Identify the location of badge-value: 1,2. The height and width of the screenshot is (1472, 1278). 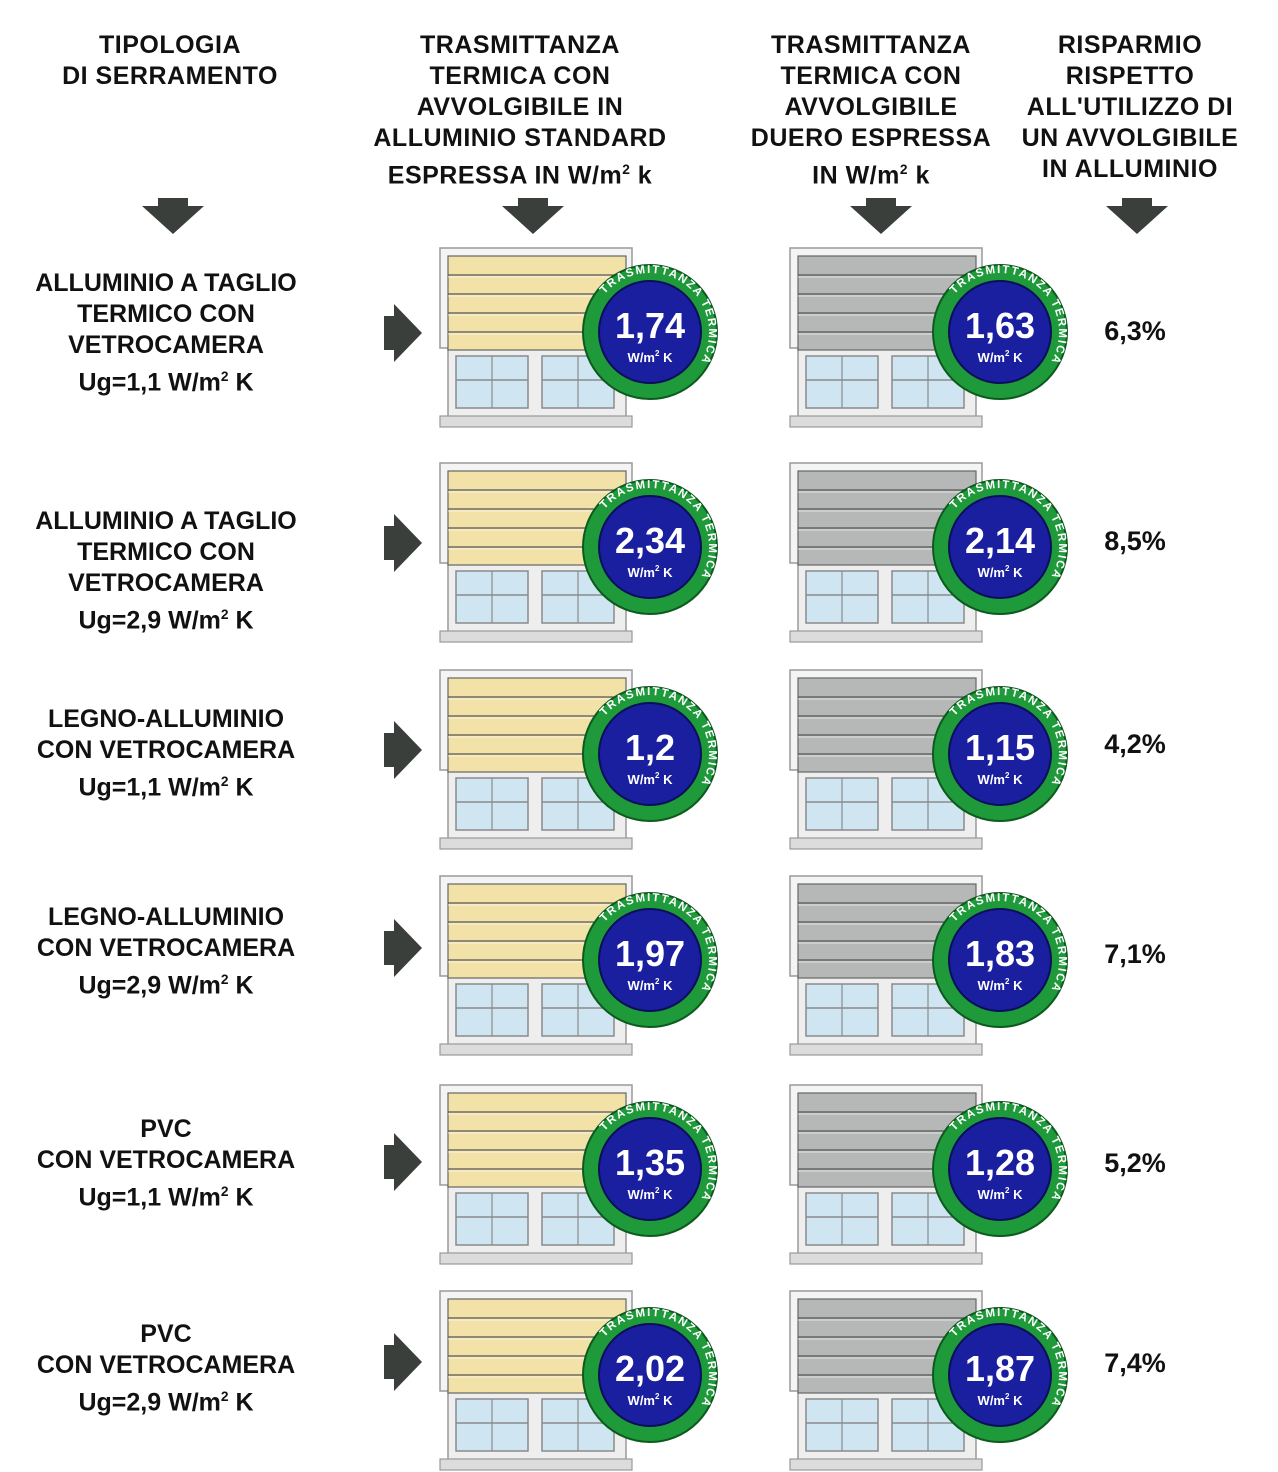
(650, 747).